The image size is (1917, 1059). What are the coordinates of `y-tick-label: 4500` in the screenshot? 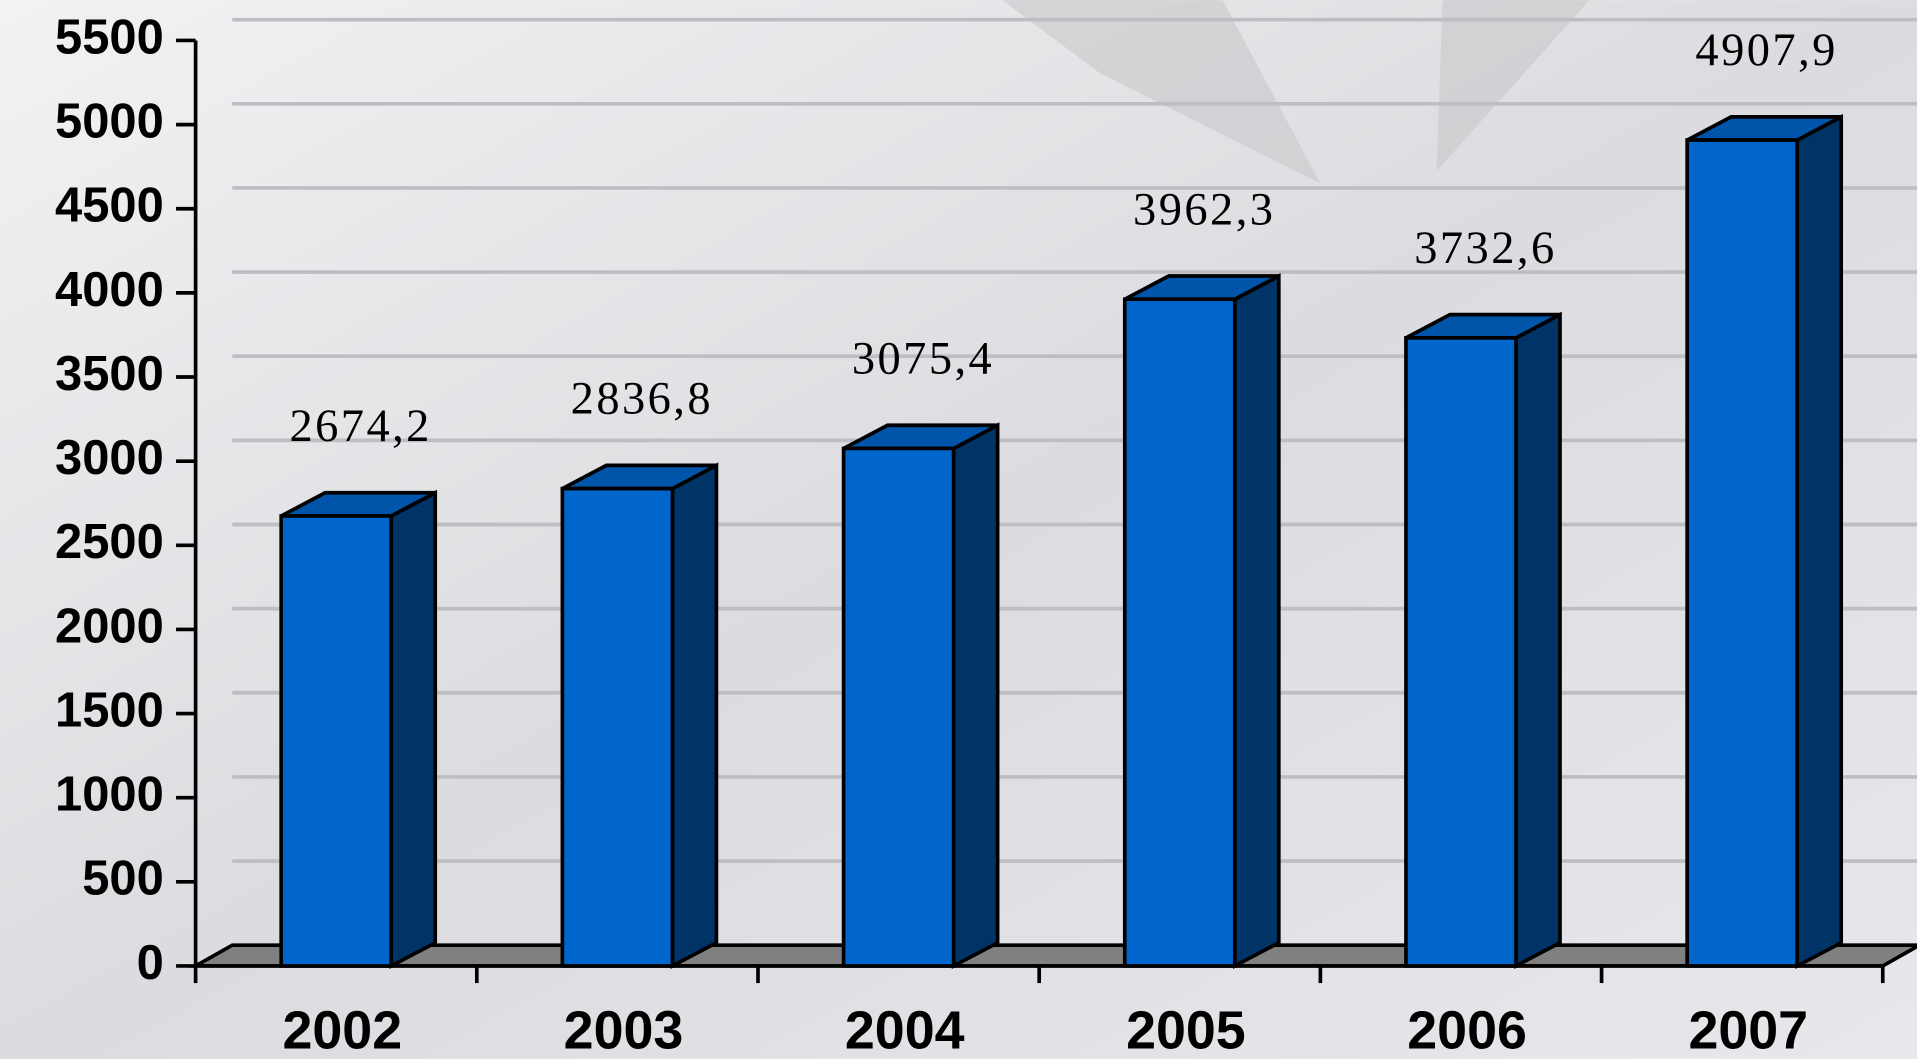 It's located at (109, 206).